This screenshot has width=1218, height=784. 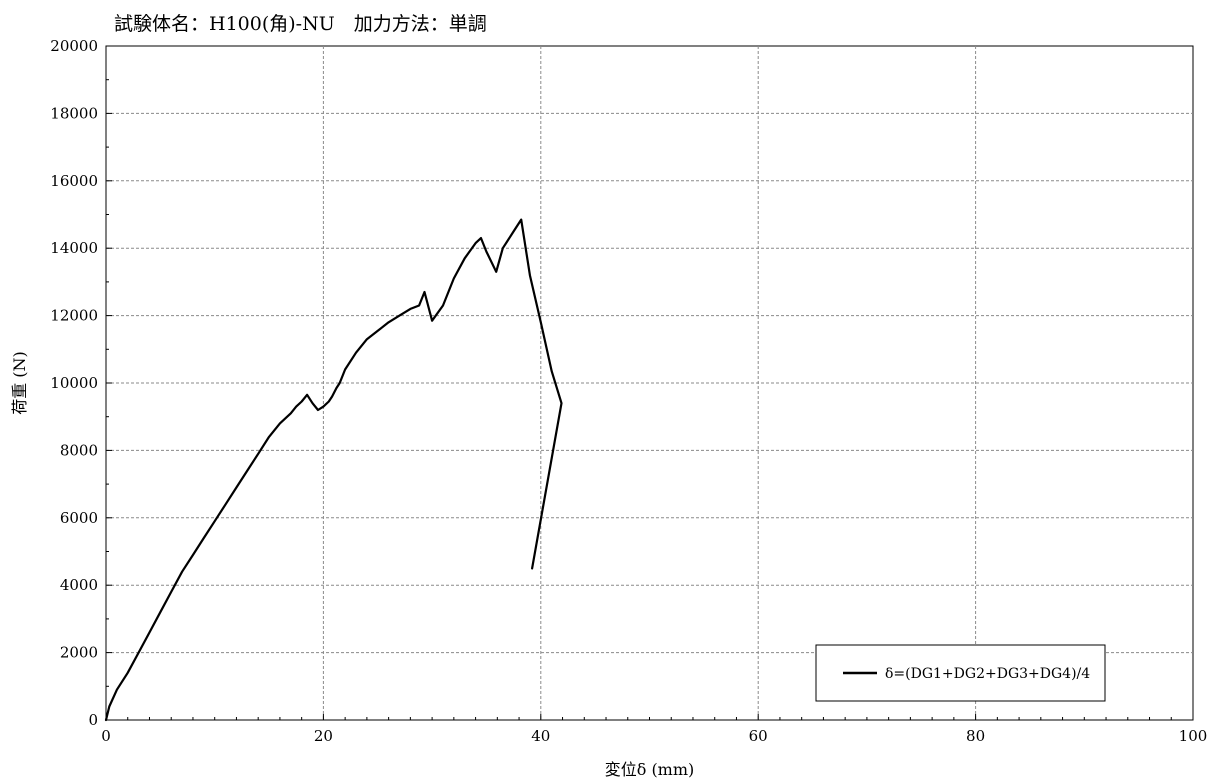 I want to click on legend-entry-label: δ=(DG1+DG2+DG3+DG4)/4, so click(x=987, y=674).